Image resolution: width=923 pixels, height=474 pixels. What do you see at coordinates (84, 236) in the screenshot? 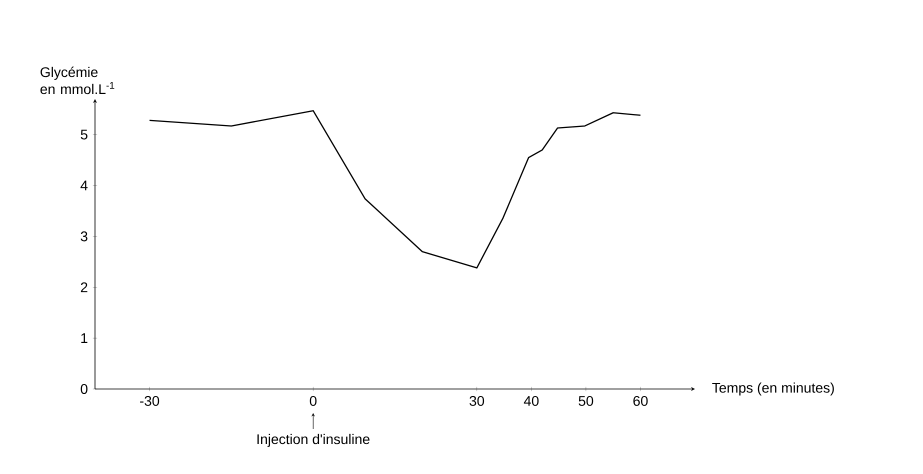
I see `y-tick-label: 3` at bounding box center [84, 236].